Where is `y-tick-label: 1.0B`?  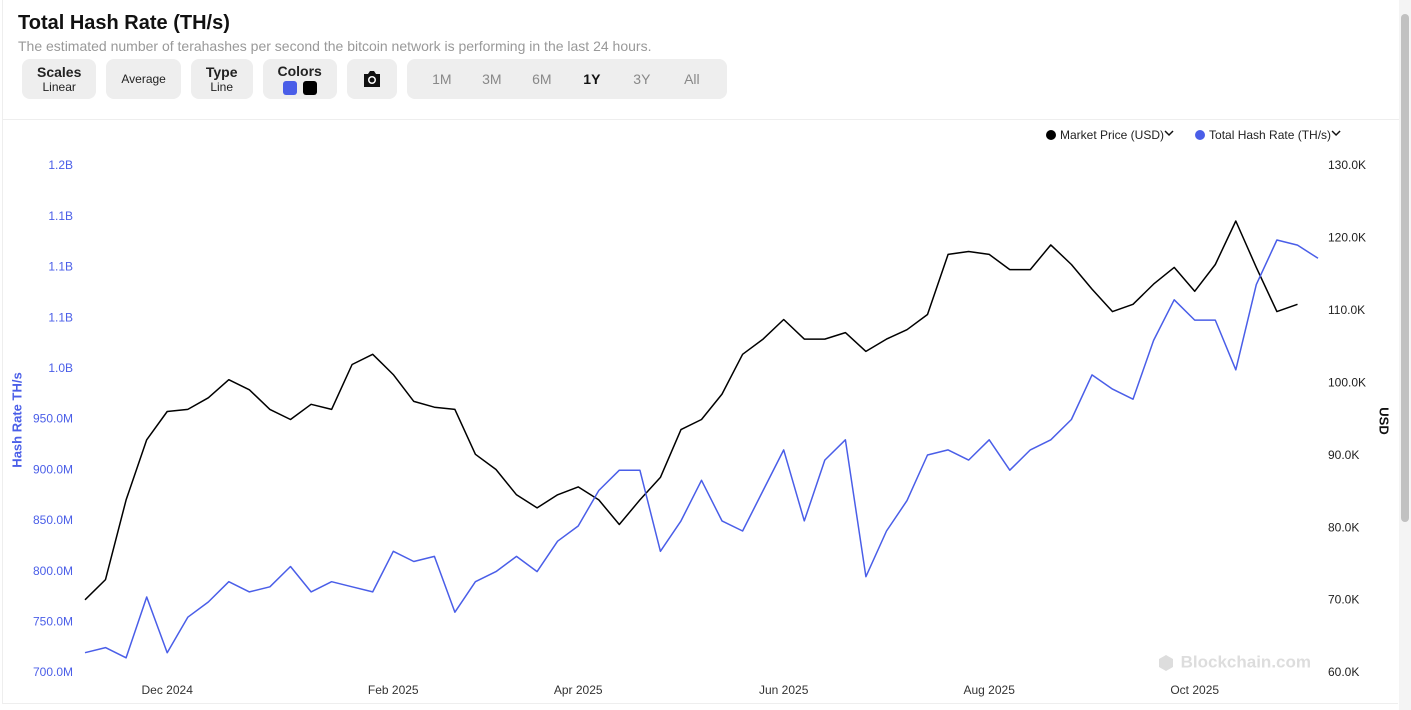 y-tick-label: 1.0B is located at coordinates (60, 368).